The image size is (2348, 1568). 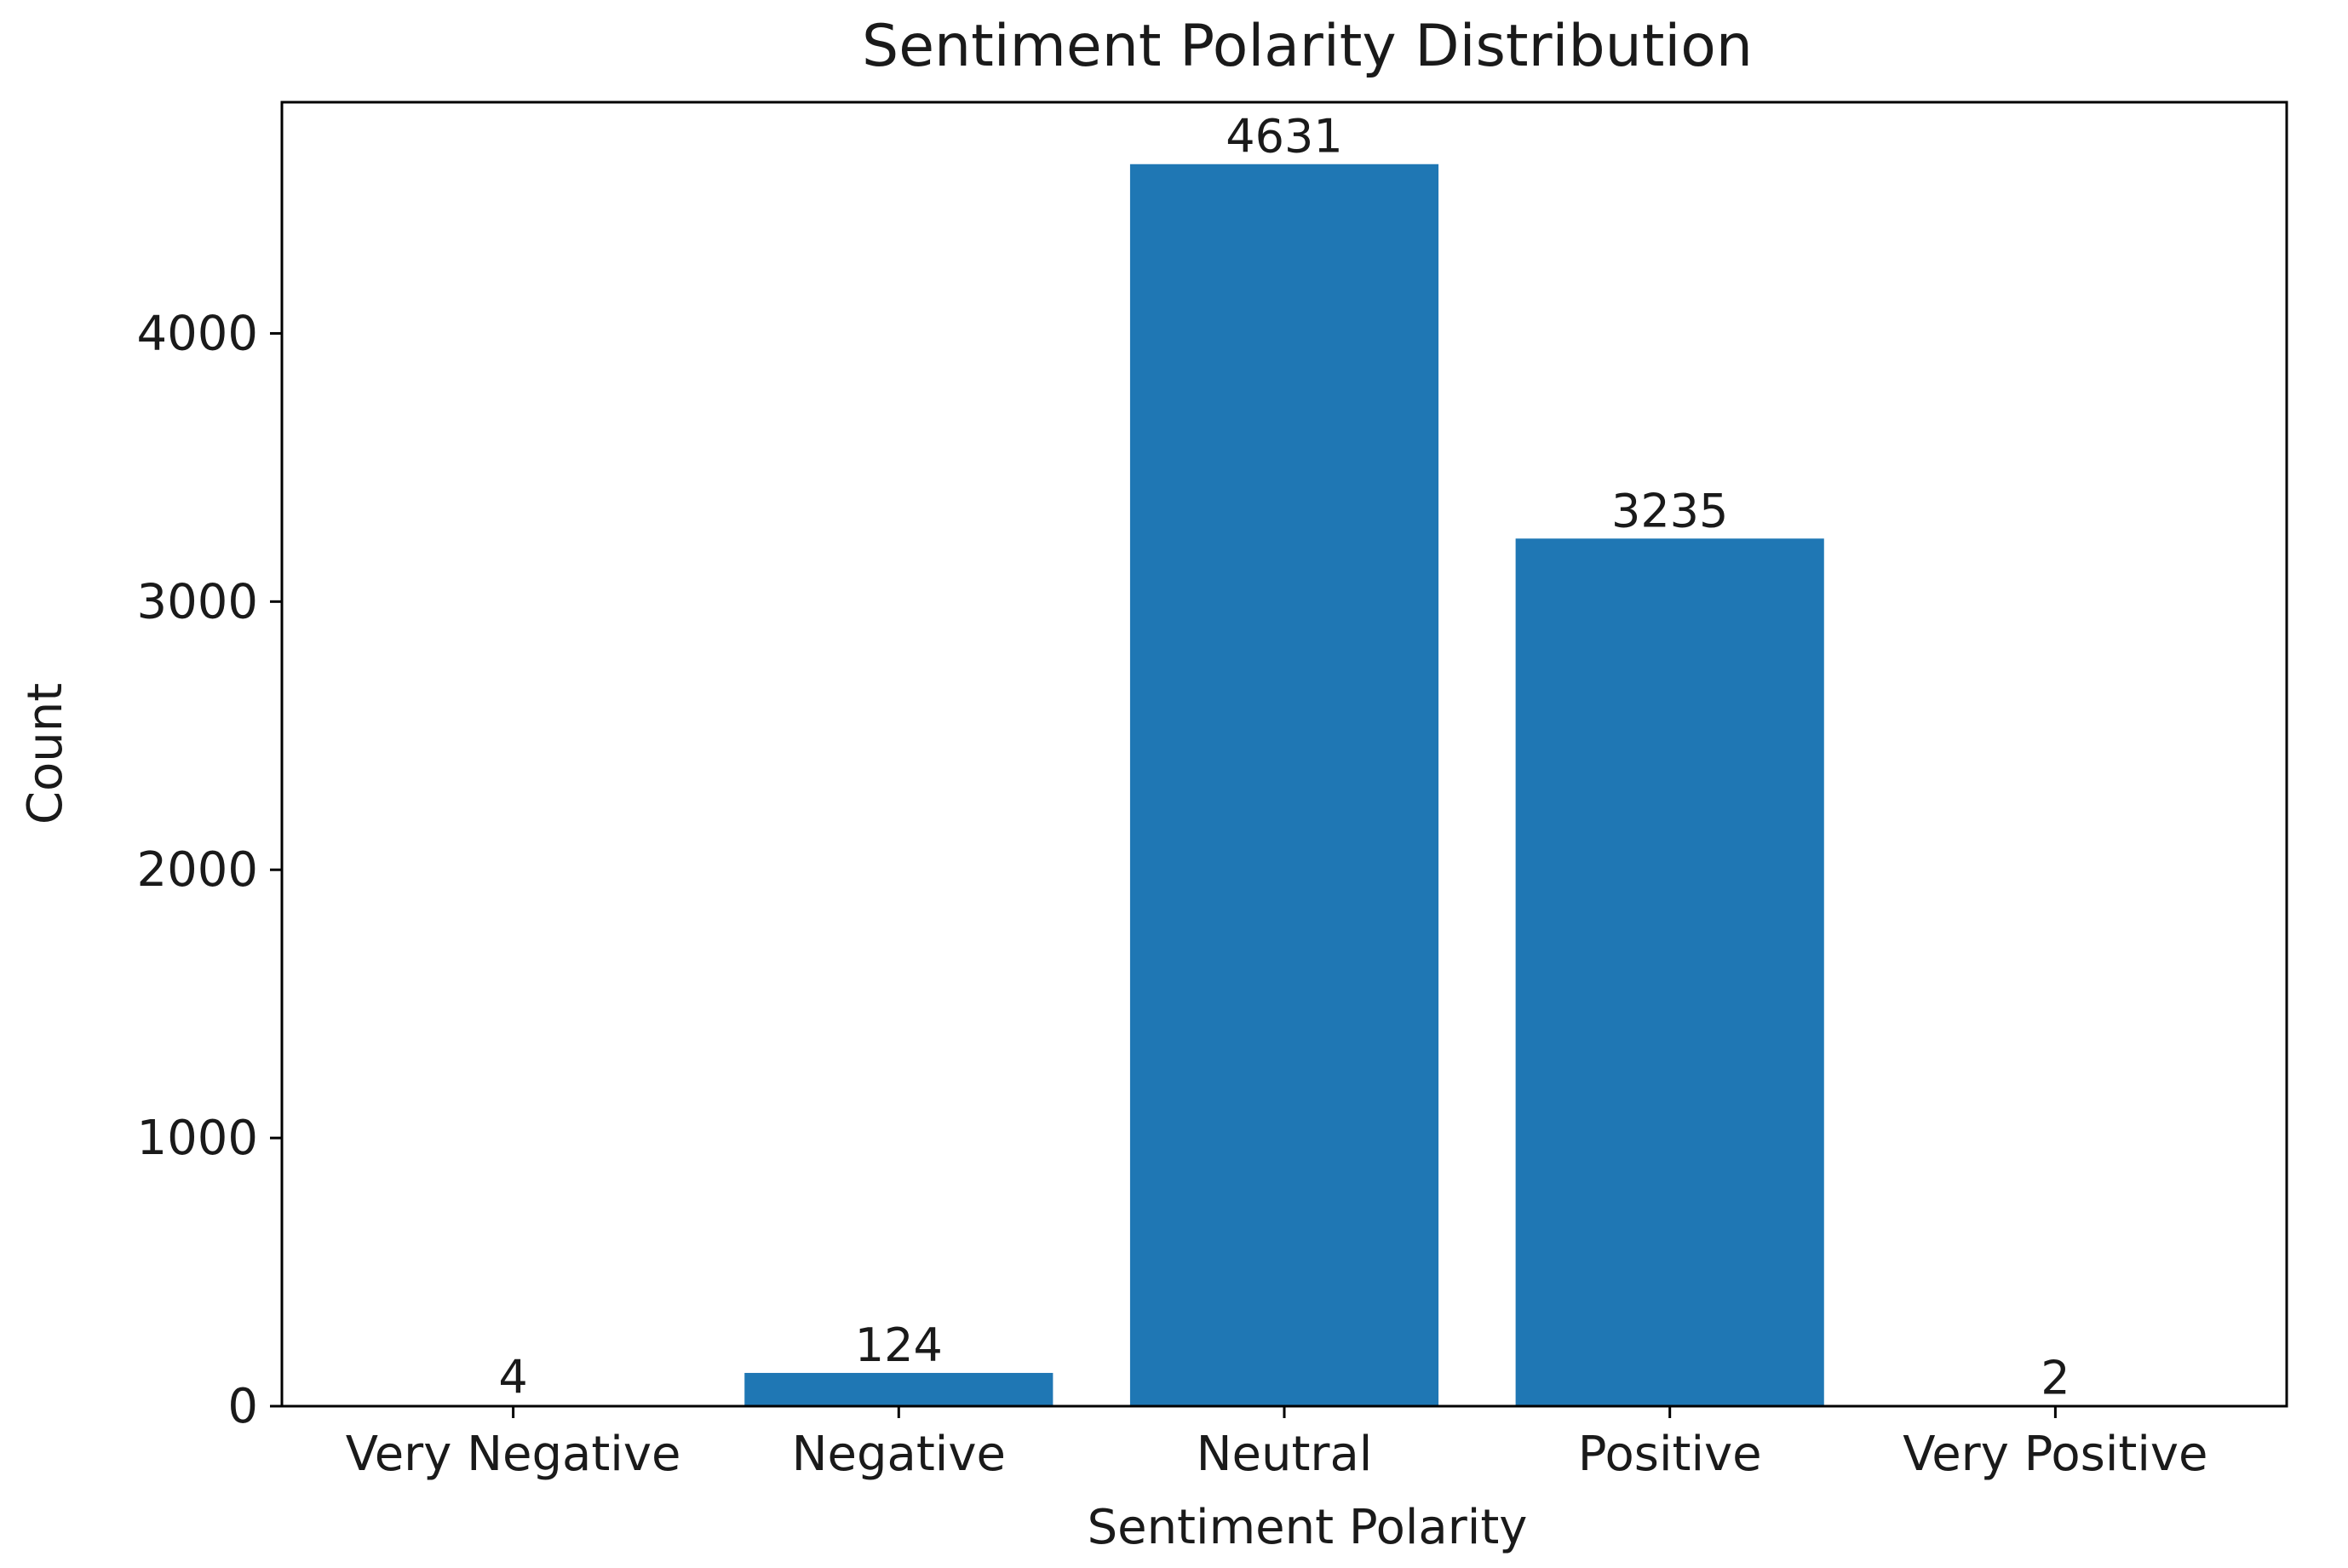 What do you see at coordinates (1308, 1527) in the screenshot?
I see `x-axis-label: Sentiment Polarity` at bounding box center [1308, 1527].